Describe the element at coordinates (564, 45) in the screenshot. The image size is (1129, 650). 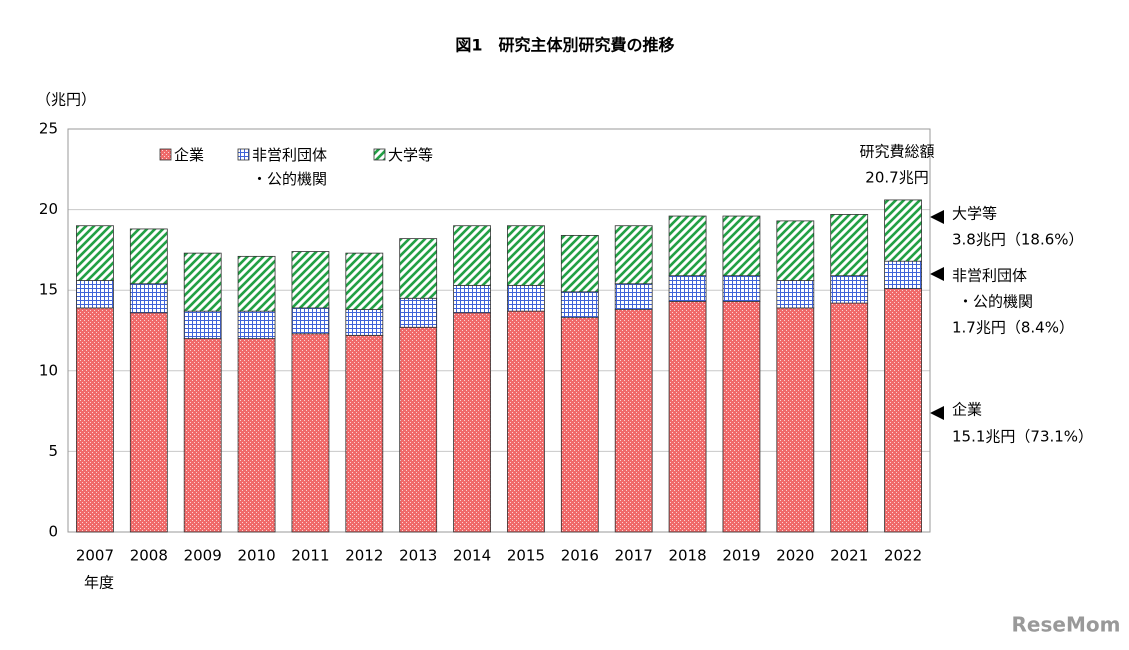
I see `chart-title: 図1 研究主体別研究費の推移` at that location.